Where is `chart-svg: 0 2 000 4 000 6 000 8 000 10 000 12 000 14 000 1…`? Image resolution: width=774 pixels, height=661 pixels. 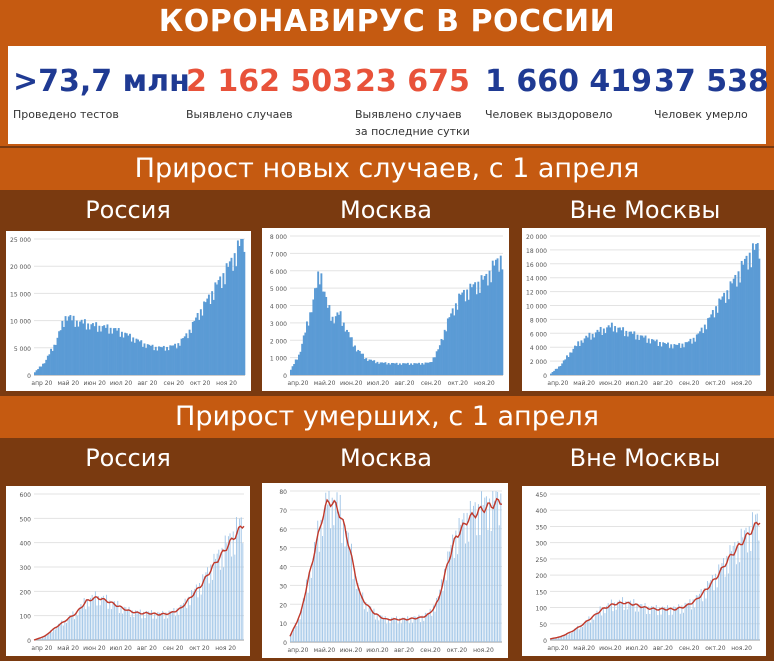 chart-svg: 0 2 000 4 000 6 000 8 000 10 000 12 000 14 000 1… is located at coordinates (643, 310).